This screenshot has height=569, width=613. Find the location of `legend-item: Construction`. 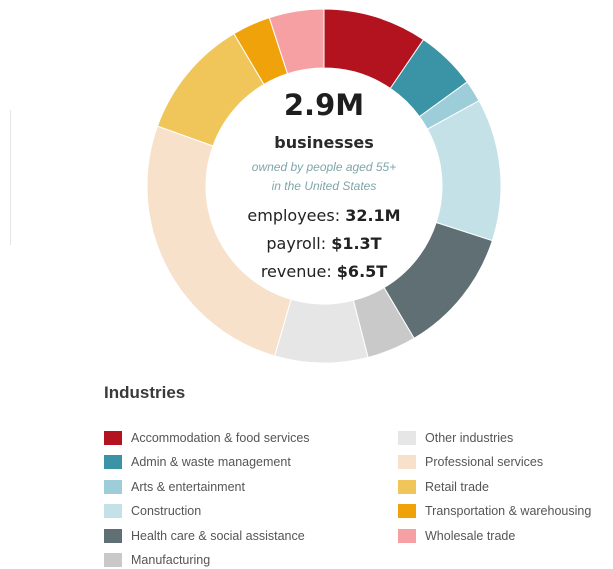

legend-item: Construction is located at coordinates (152, 511).